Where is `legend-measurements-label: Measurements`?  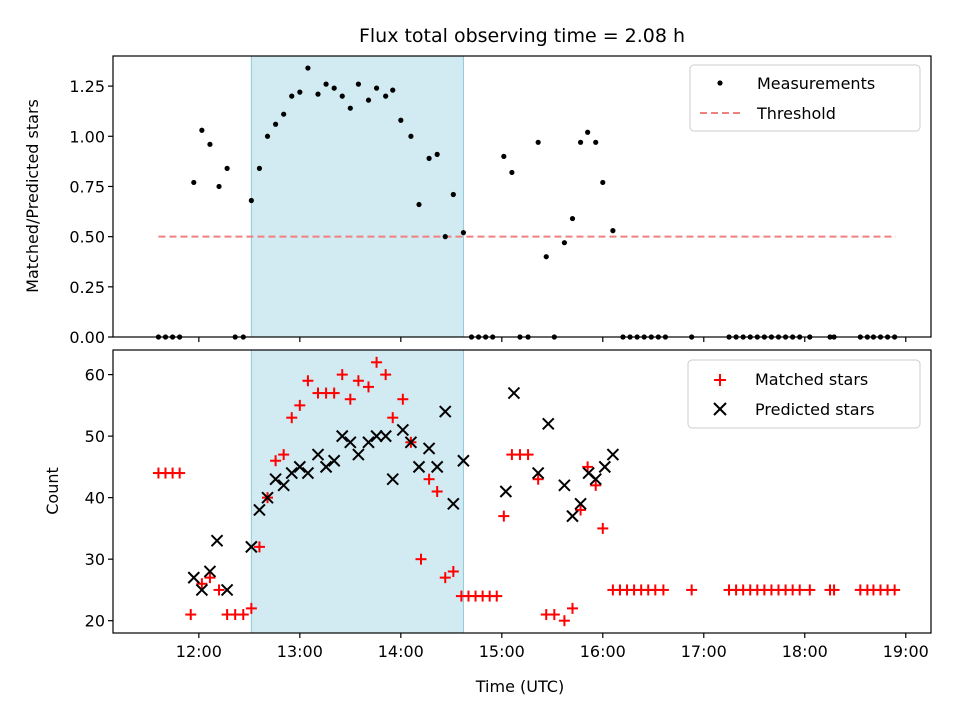 legend-measurements-label: Measurements is located at coordinates (816, 83).